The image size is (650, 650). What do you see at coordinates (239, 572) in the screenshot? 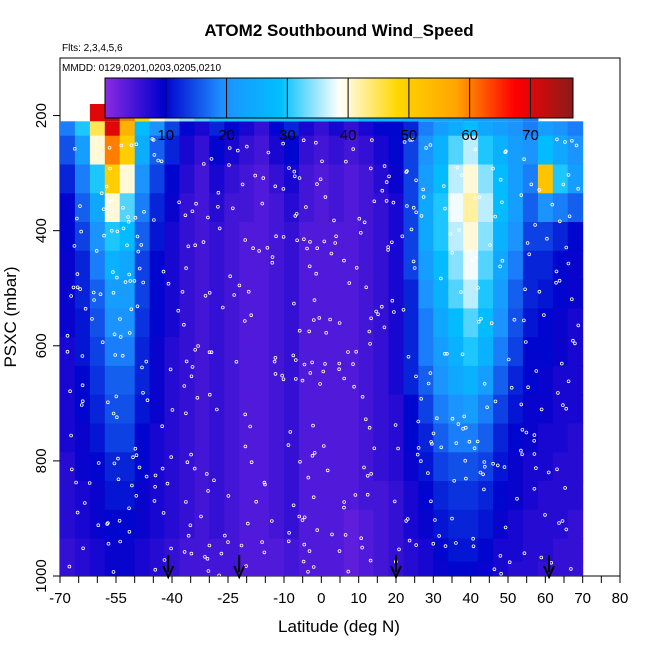
I see `arrow-head` at bounding box center [239, 572].